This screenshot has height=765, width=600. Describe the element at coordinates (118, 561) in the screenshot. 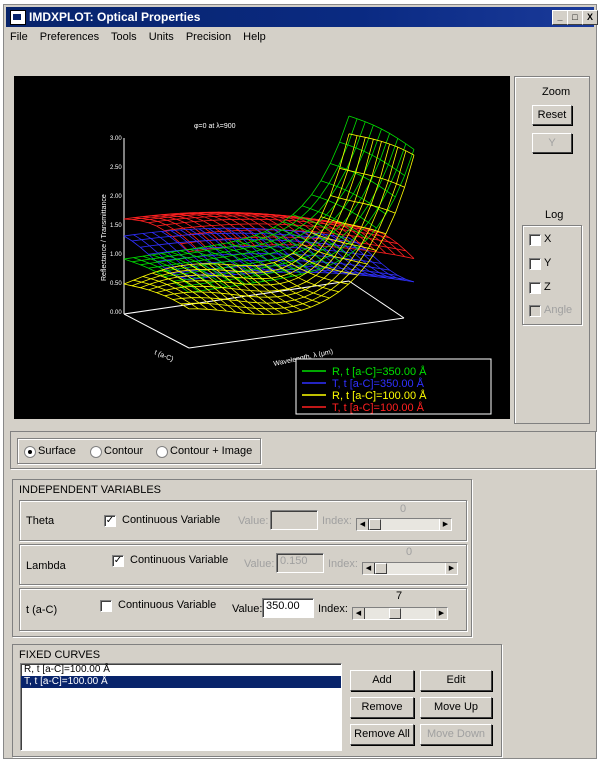

I see `lambda-continuous-checkbox: ✓` at that location.